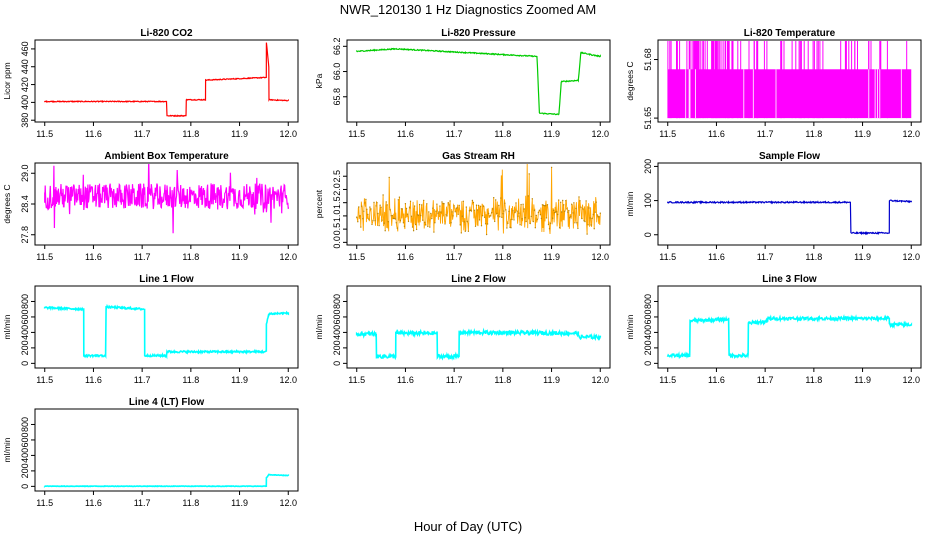 The height and width of the screenshot is (540, 936). What do you see at coordinates (319, 203) in the screenshot?
I see `y-axis-label: percent` at bounding box center [319, 203].